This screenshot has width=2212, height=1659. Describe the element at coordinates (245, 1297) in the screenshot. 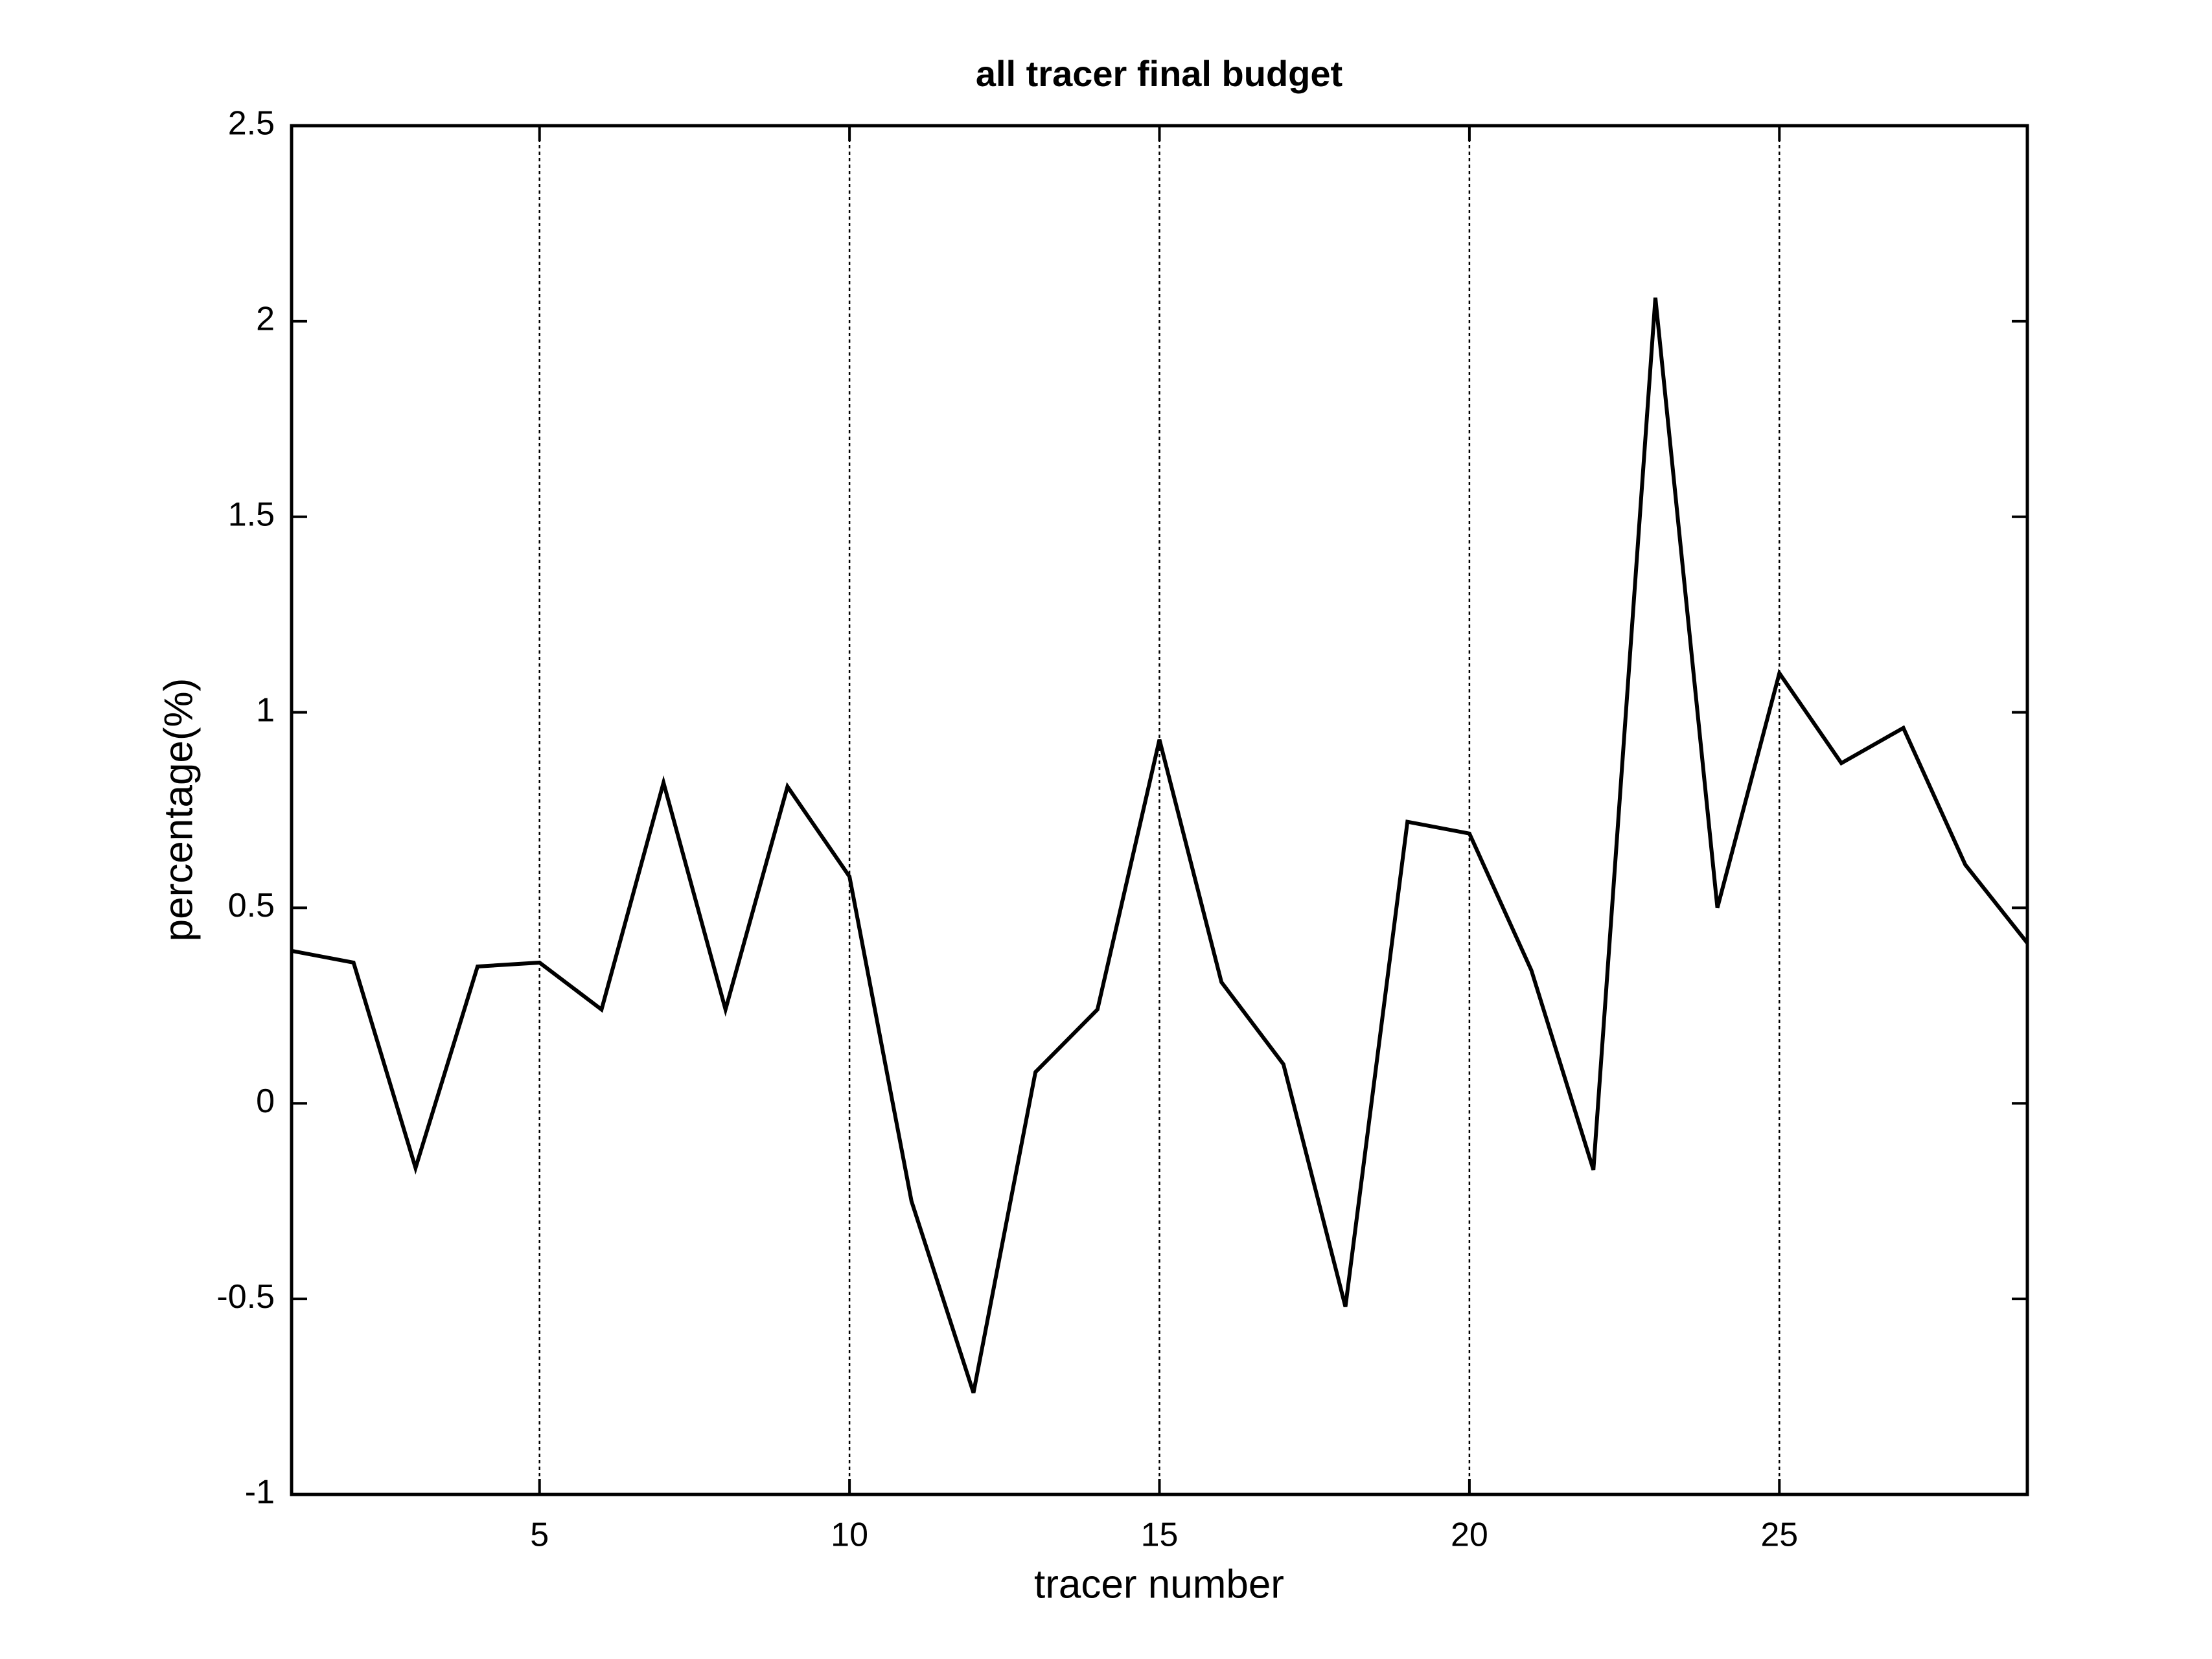

I see `y-tick-label: -0.5` at that location.